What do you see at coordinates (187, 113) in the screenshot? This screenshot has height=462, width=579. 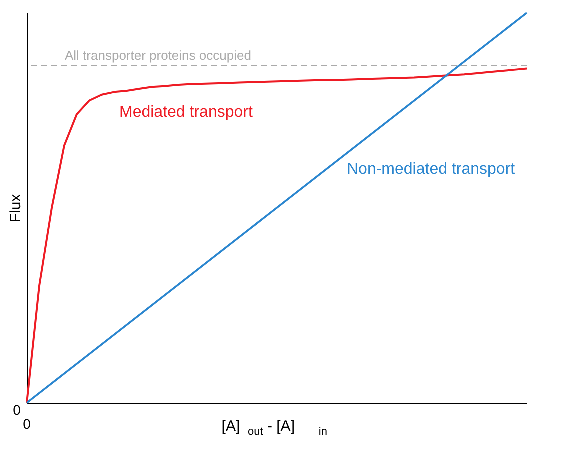 I see `series-label: Mediated transport` at bounding box center [187, 113].